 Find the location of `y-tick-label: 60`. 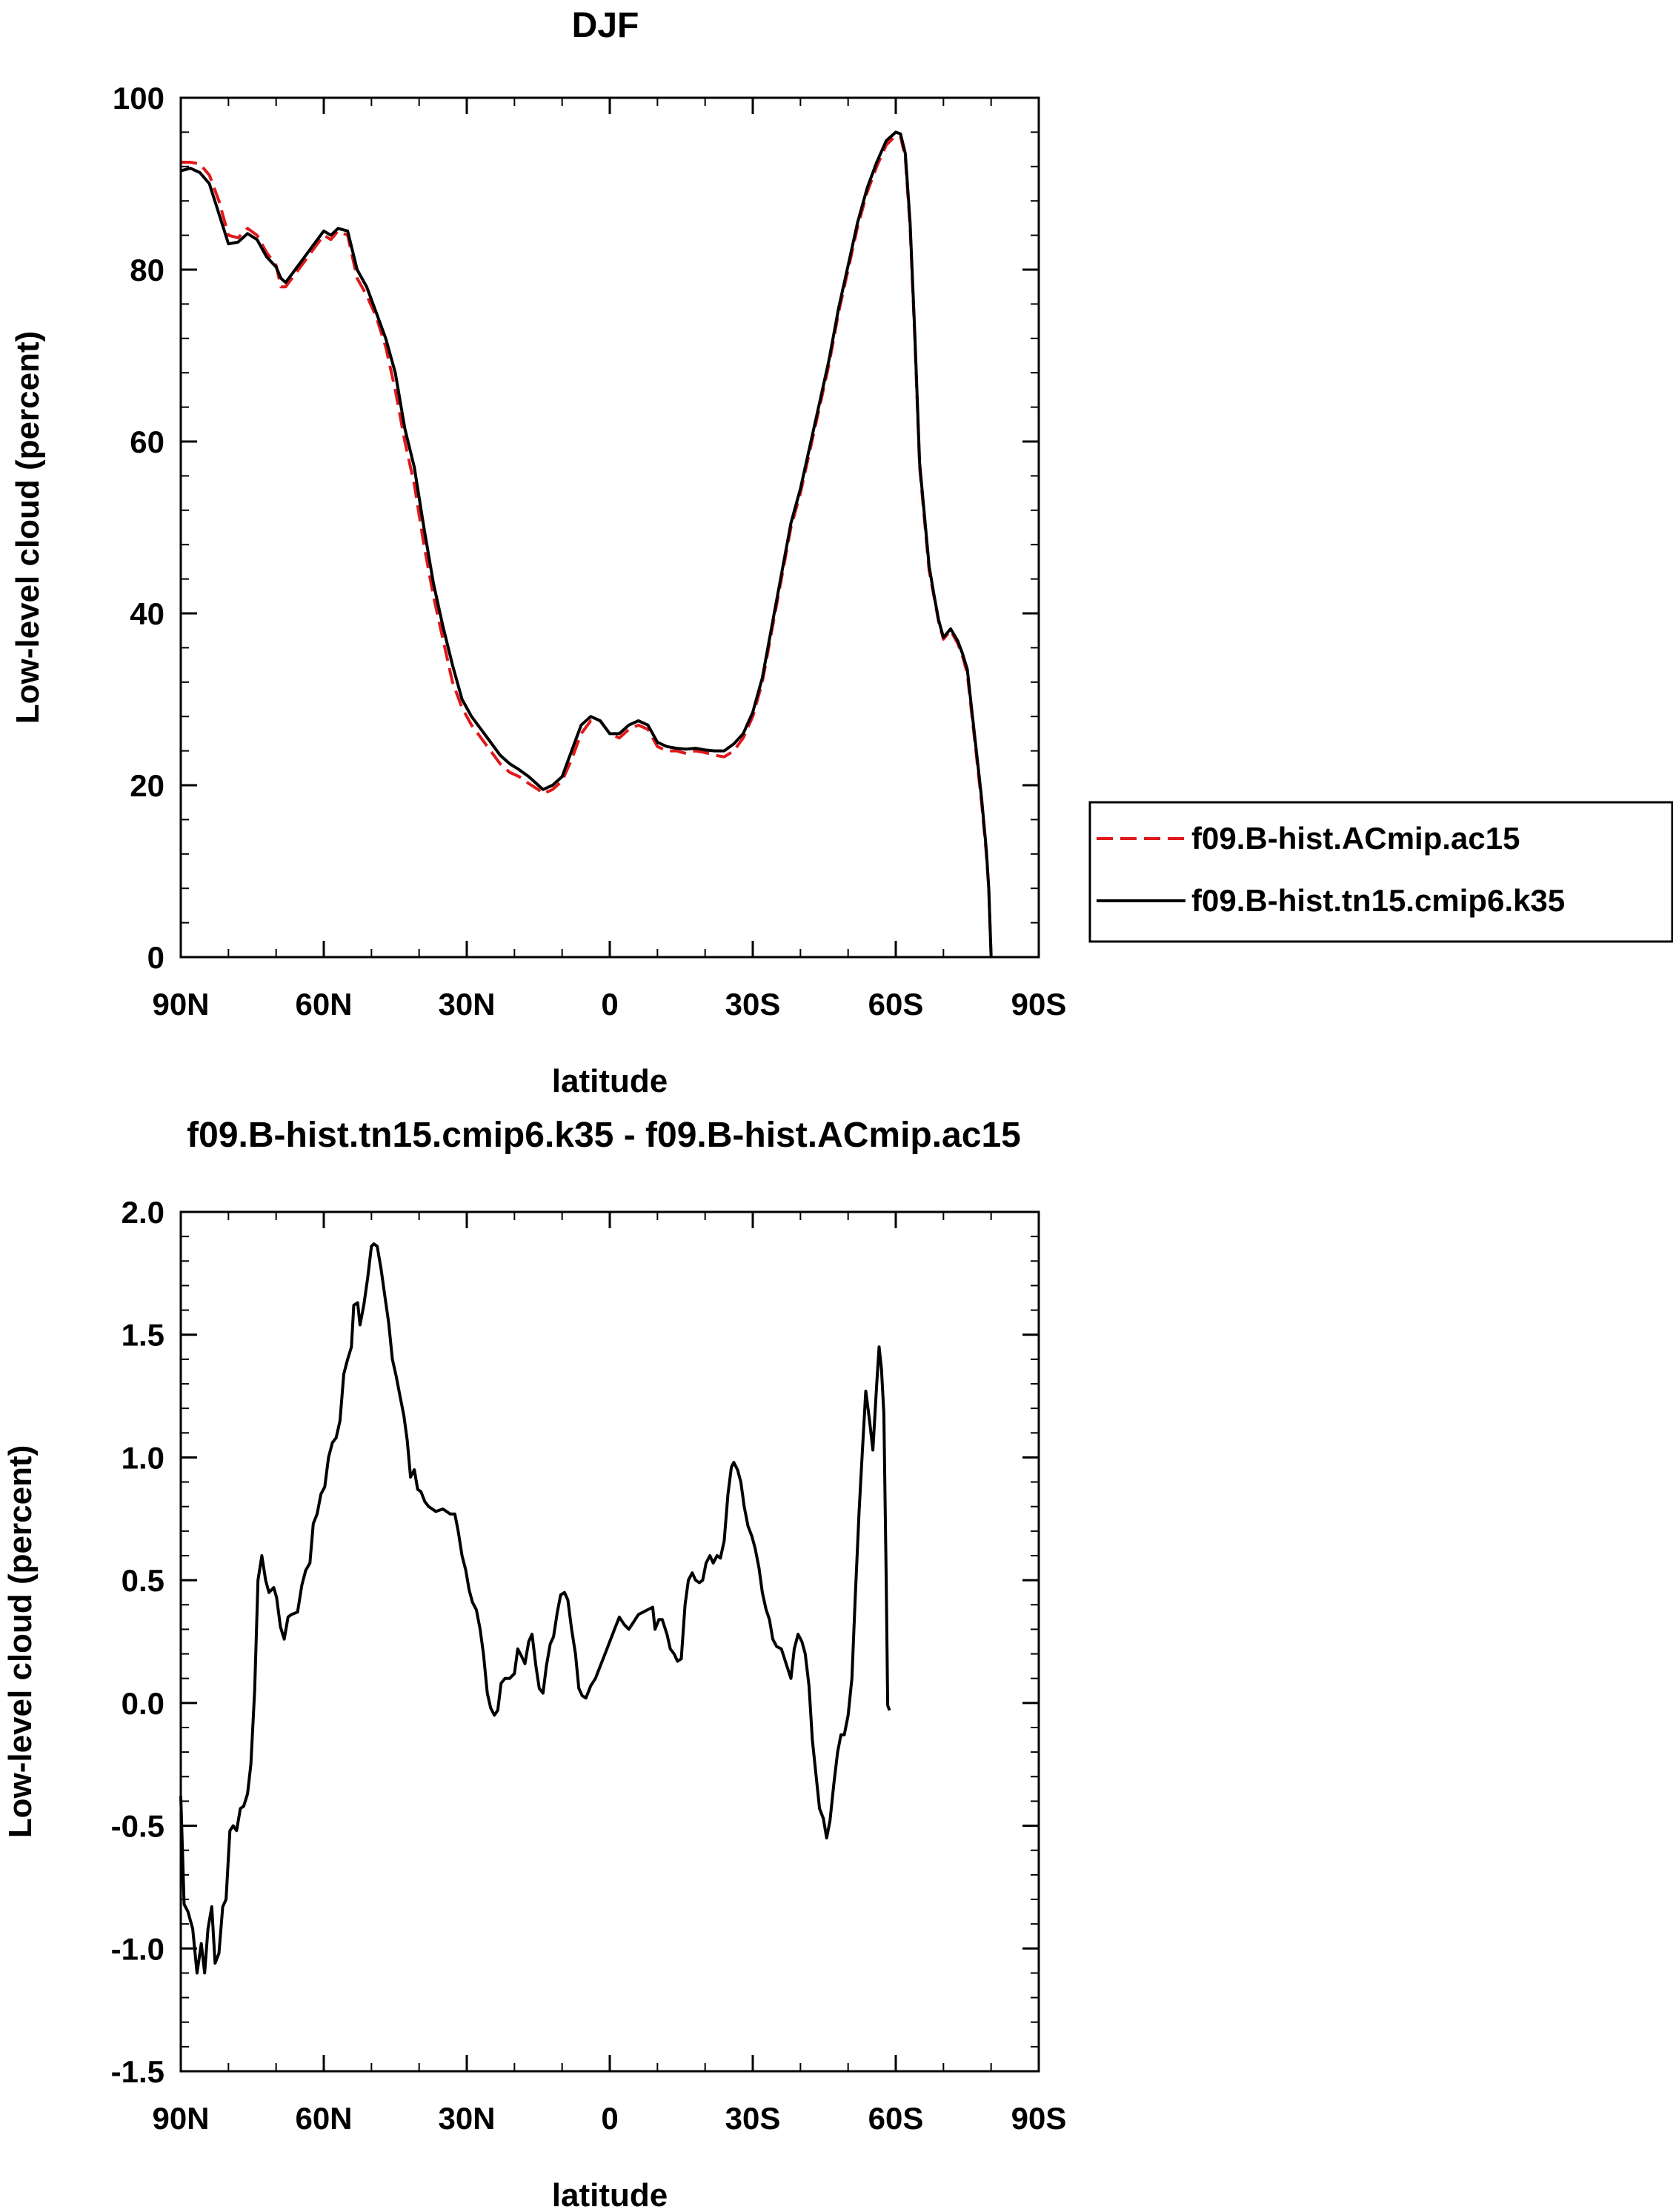

y-tick-label: 60 is located at coordinates (147, 441).